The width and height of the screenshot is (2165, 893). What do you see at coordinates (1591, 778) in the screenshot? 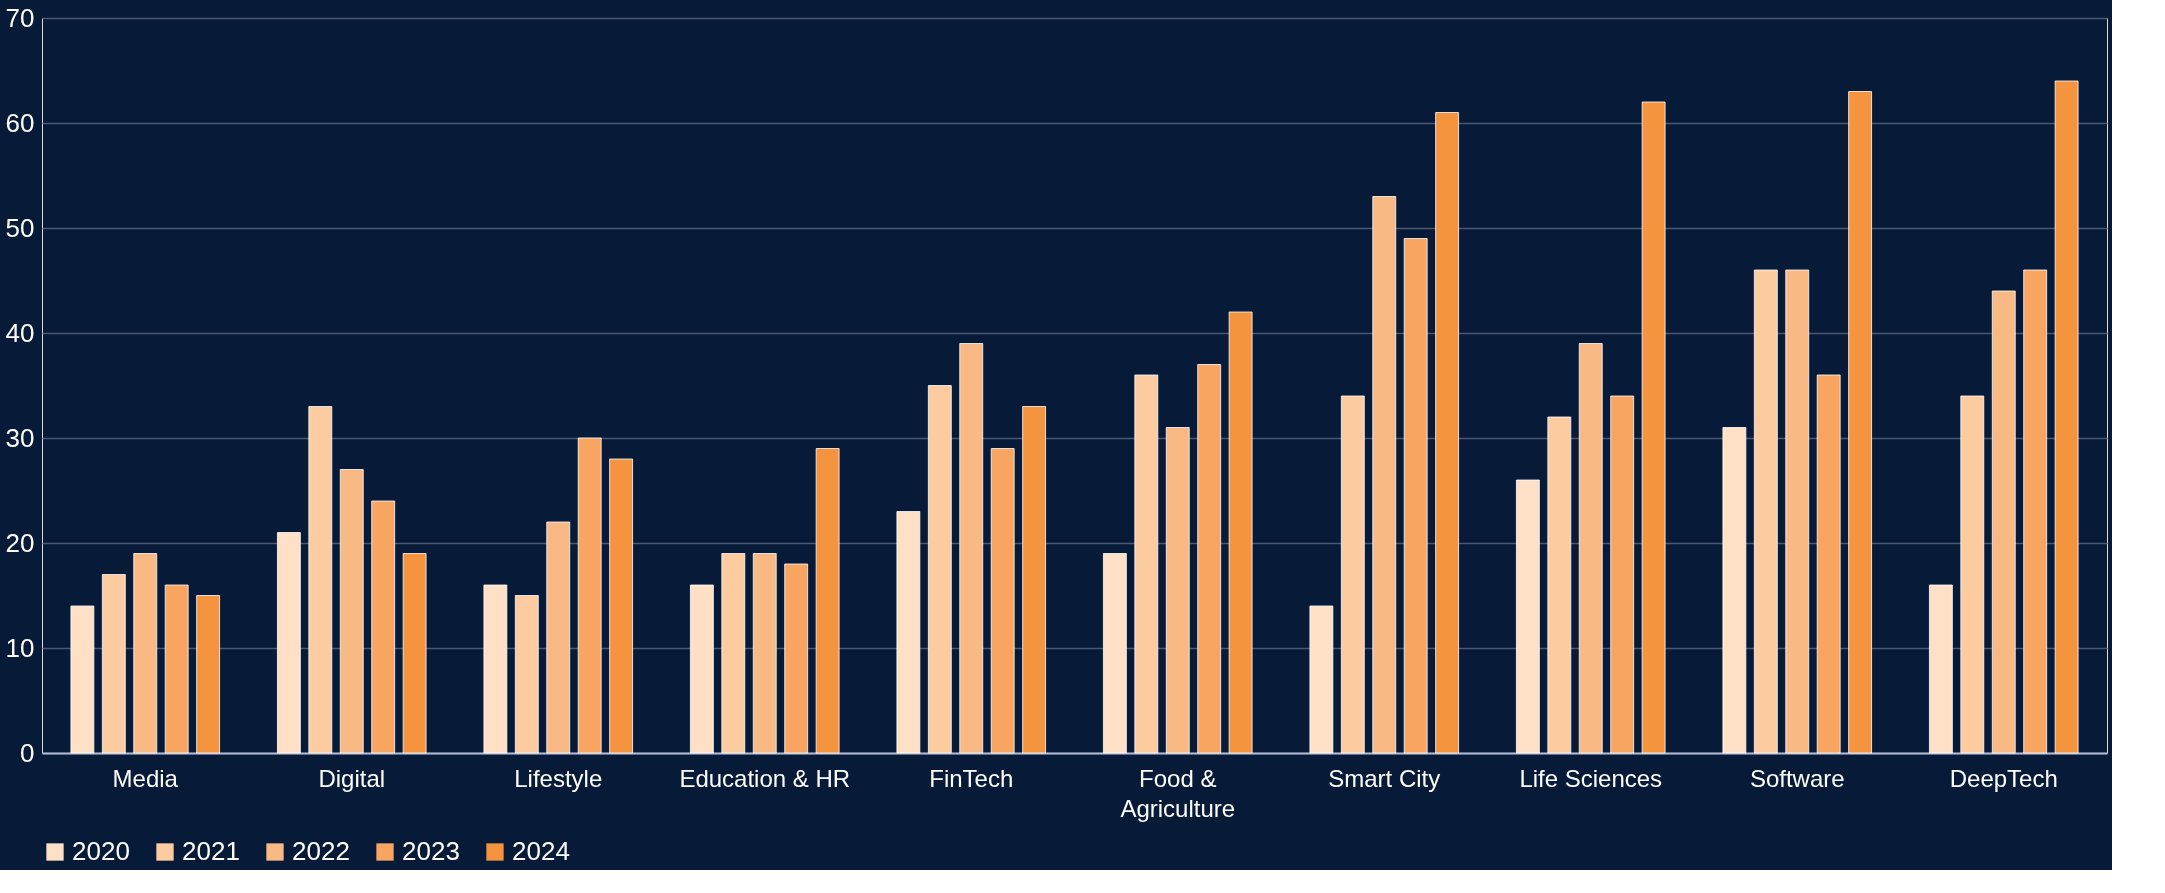
I see `x-tick-label: Life Sciences` at bounding box center [1591, 778].